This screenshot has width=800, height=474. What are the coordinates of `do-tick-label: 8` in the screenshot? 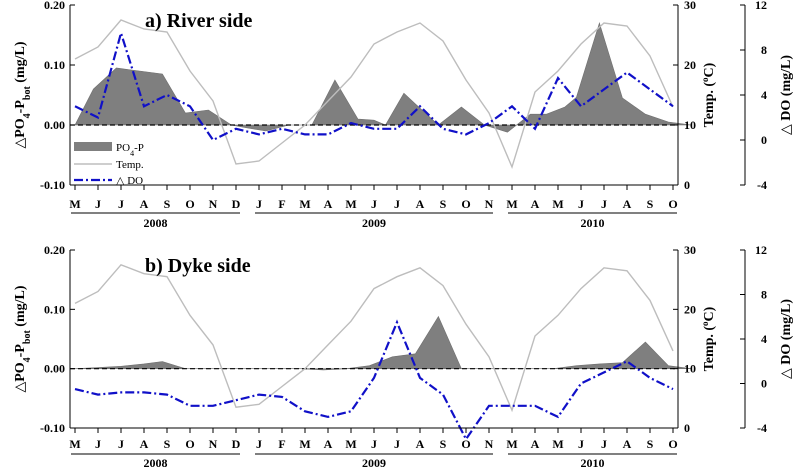 It's located at (764, 50).